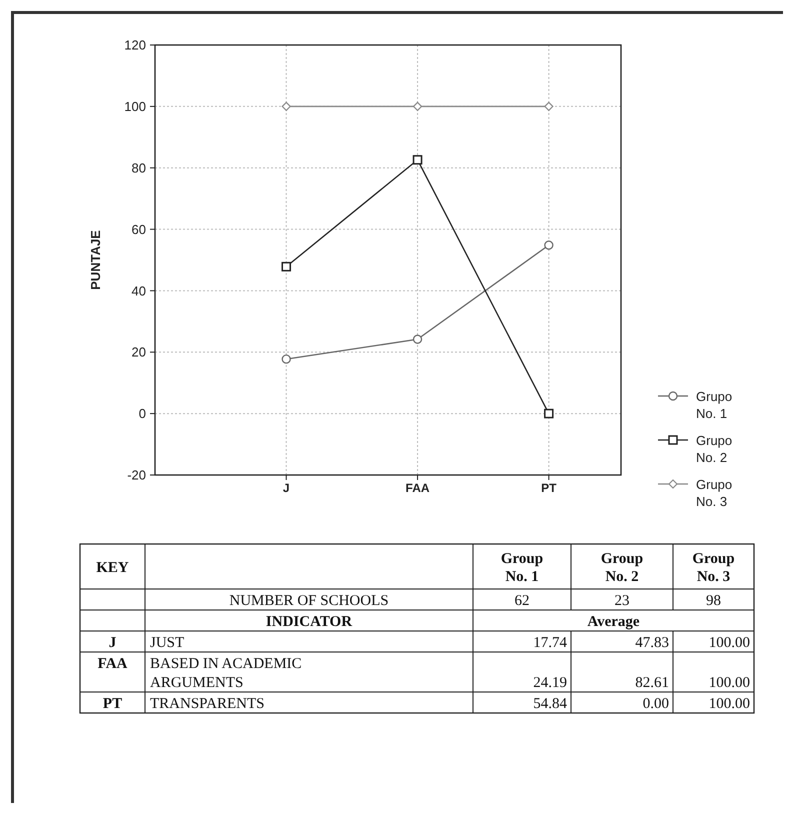  Describe the element at coordinates (622, 568) in the screenshot. I see `text: Group No. 2` at that location.